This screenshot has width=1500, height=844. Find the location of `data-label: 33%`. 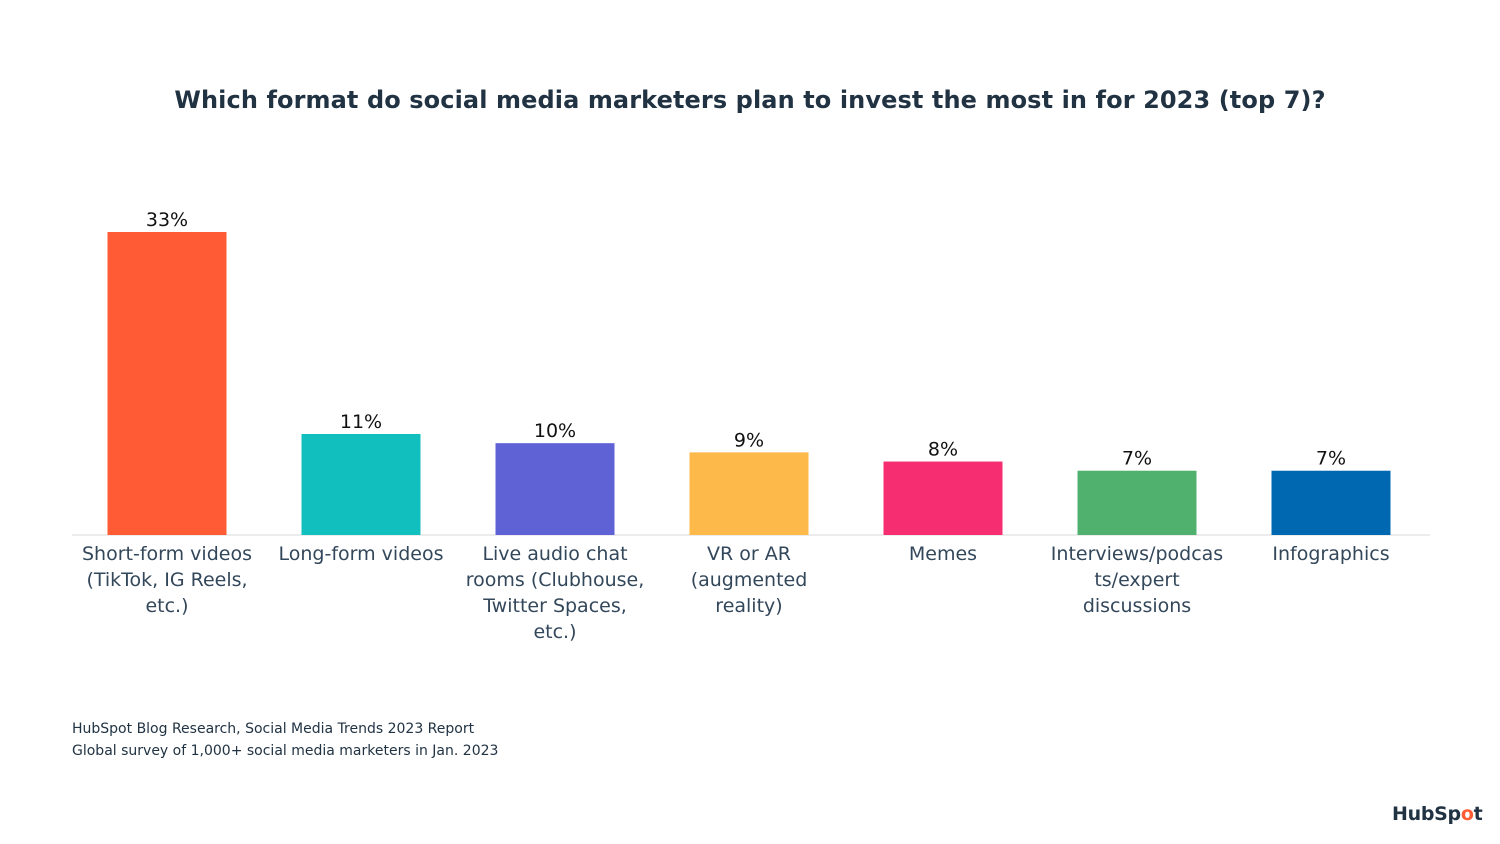

data-label: 33% is located at coordinates (167, 220).